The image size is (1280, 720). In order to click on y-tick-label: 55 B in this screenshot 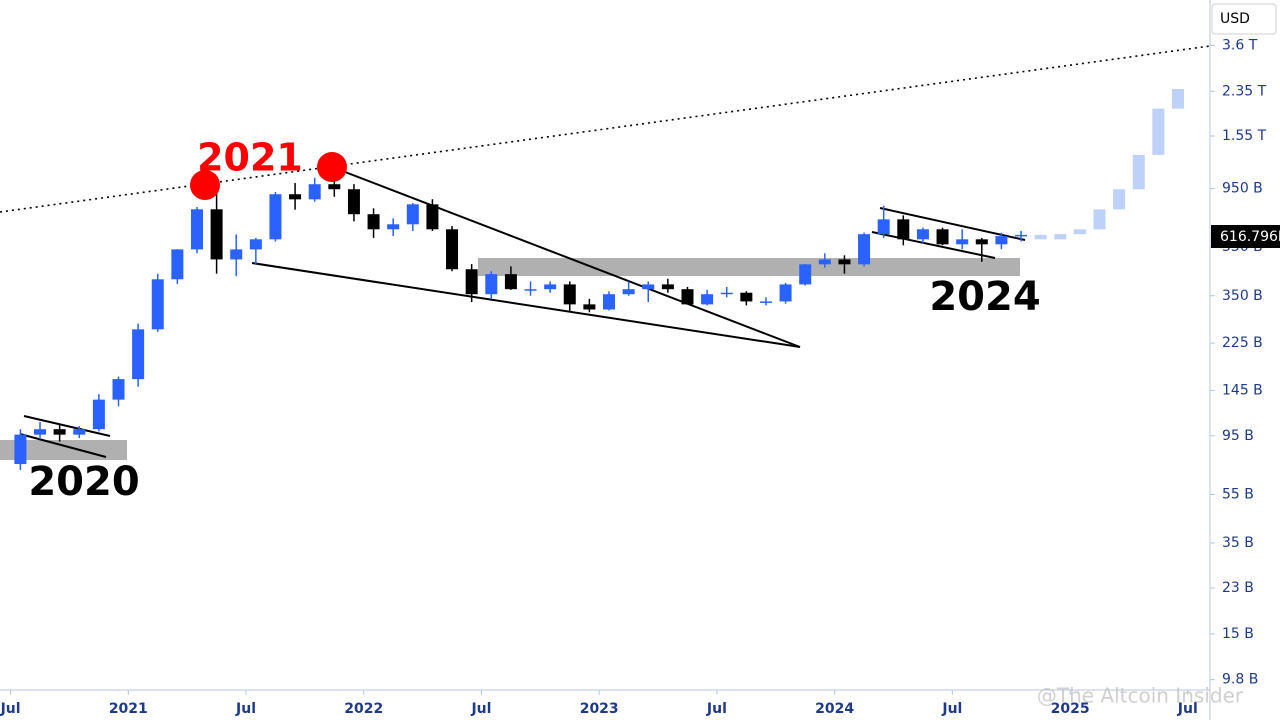, I will do `click(1238, 494)`.